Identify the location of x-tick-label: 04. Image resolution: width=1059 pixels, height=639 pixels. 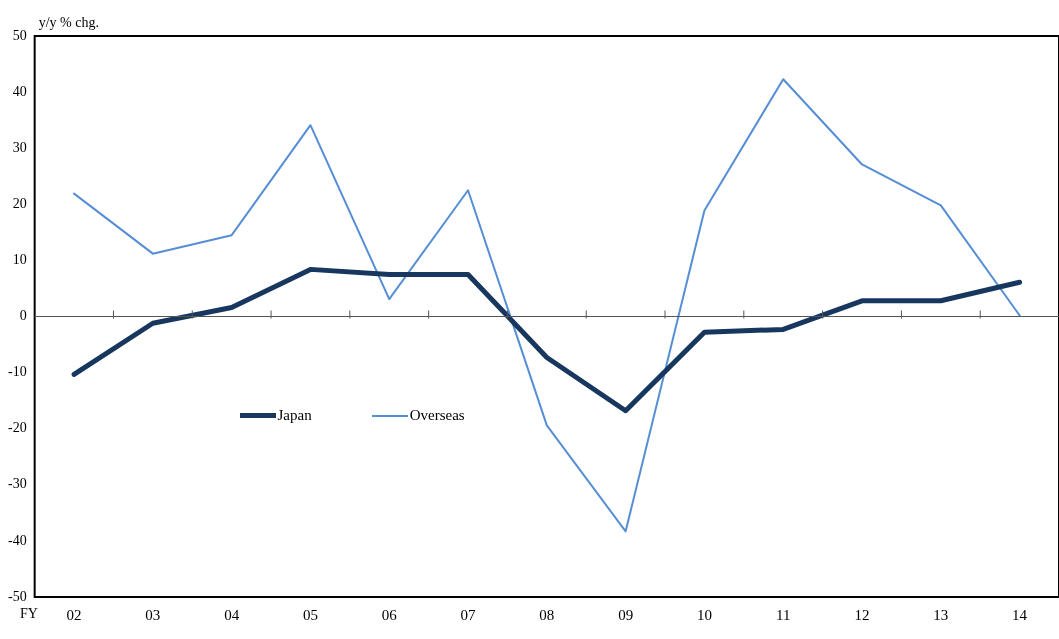
(232, 614).